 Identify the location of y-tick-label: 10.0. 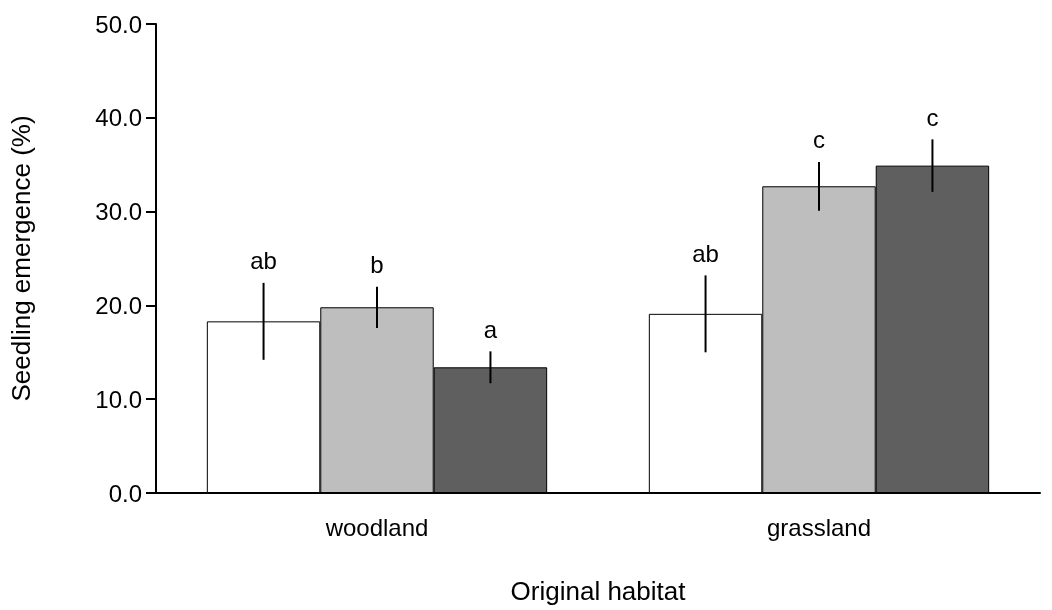
(118, 399).